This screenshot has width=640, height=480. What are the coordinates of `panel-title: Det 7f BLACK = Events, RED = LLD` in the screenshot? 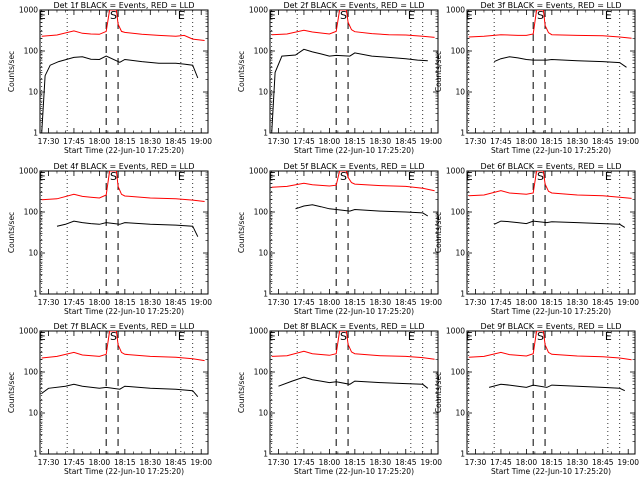 It's located at (123, 326).